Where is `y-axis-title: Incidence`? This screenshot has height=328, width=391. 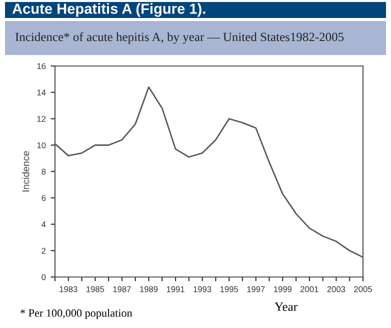
y-axis-title: Incidence is located at coordinates (26, 171).